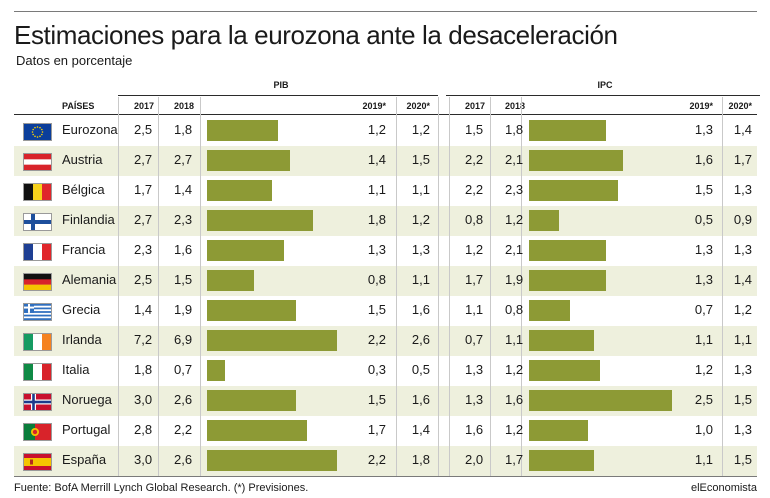  Describe the element at coordinates (37, 342) in the screenshot. I see `ireland-flag-icon` at that location.